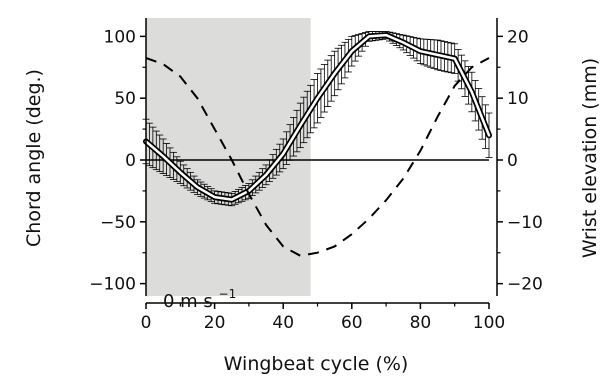  Describe the element at coordinates (316, 364) in the screenshot. I see `x-axis-title: Wingbeat cycle (%)` at that location.